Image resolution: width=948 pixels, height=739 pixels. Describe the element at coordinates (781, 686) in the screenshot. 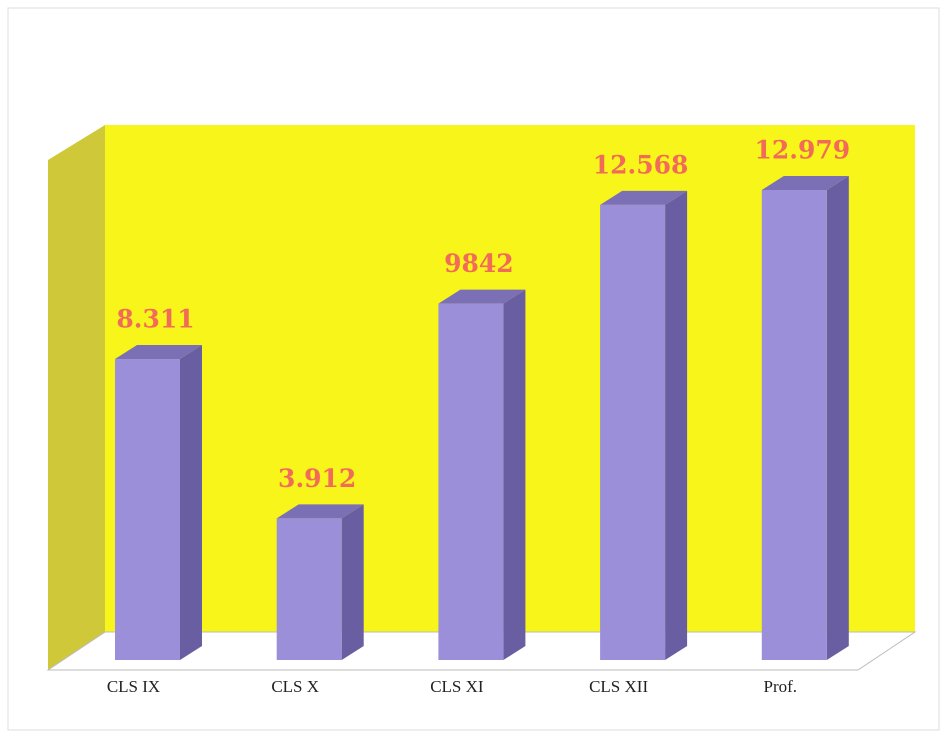

I see `x-tick-label: Prof.` at that location.